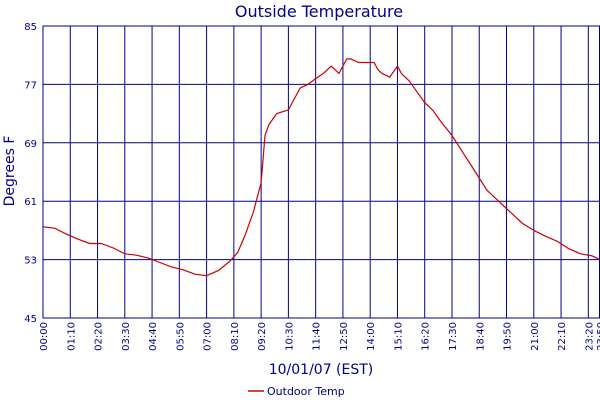  What do you see at coordinates (235, 336) in the screenshot?
I see `x-tick-label: 08:10` at bounding box center [235, 336].